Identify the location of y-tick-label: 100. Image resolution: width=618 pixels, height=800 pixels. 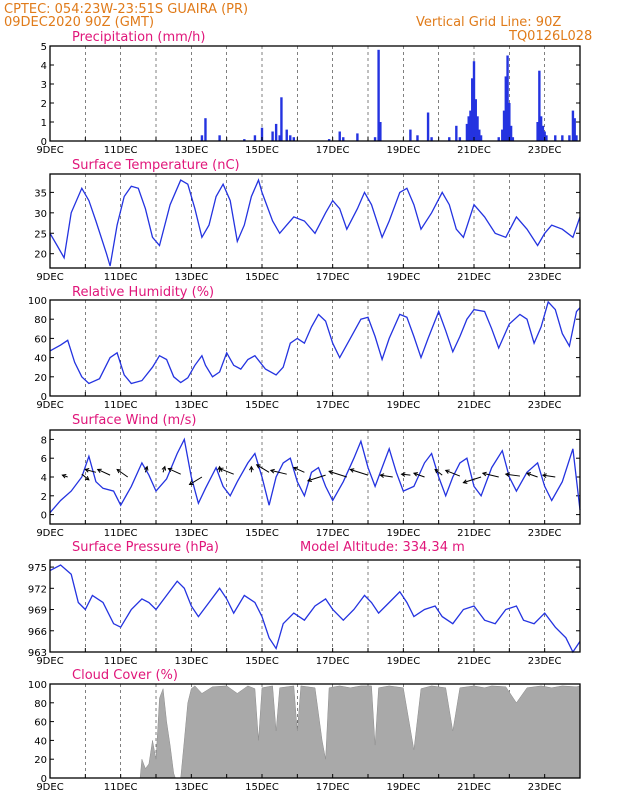
(37, 301).